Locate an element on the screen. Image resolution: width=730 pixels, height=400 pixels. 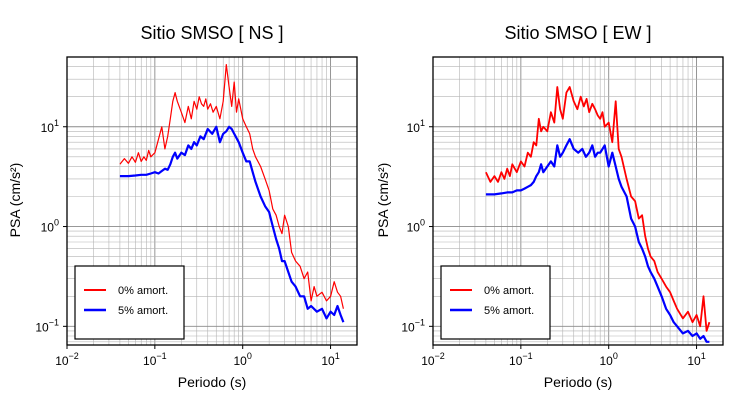
chart-title: Sitio SMSO [ NS ] is located at coordinates (211, 33).